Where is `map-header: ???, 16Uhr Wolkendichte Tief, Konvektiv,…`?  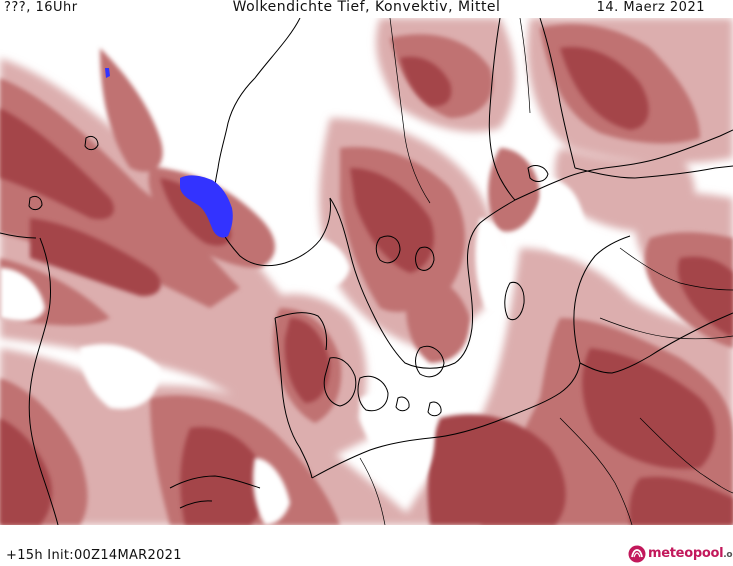 map-header: ???, 16Uhr Wolkendichte Tief, Konvektiv,… is located at coordinates (366, 9).